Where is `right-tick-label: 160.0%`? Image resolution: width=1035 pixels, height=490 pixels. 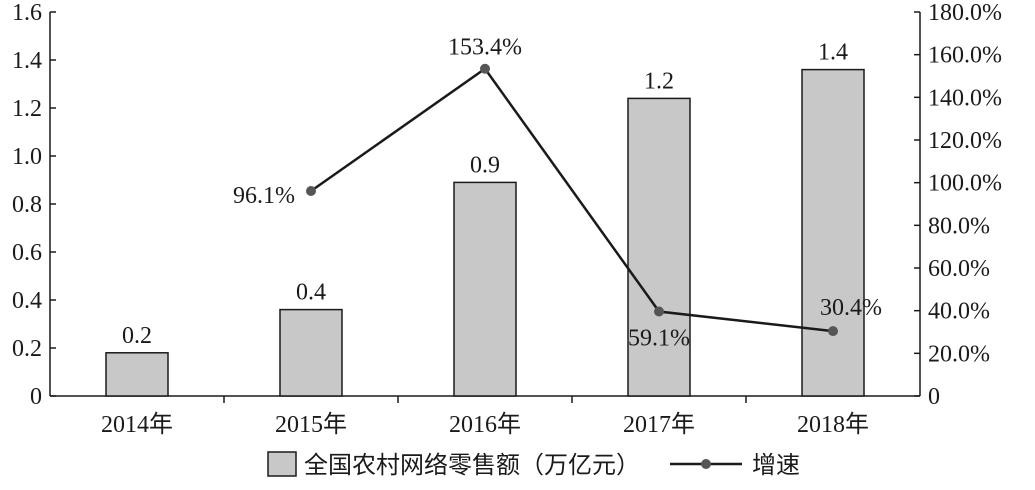 right-tick-label: 160.0% is located at coordinates (965, 56).